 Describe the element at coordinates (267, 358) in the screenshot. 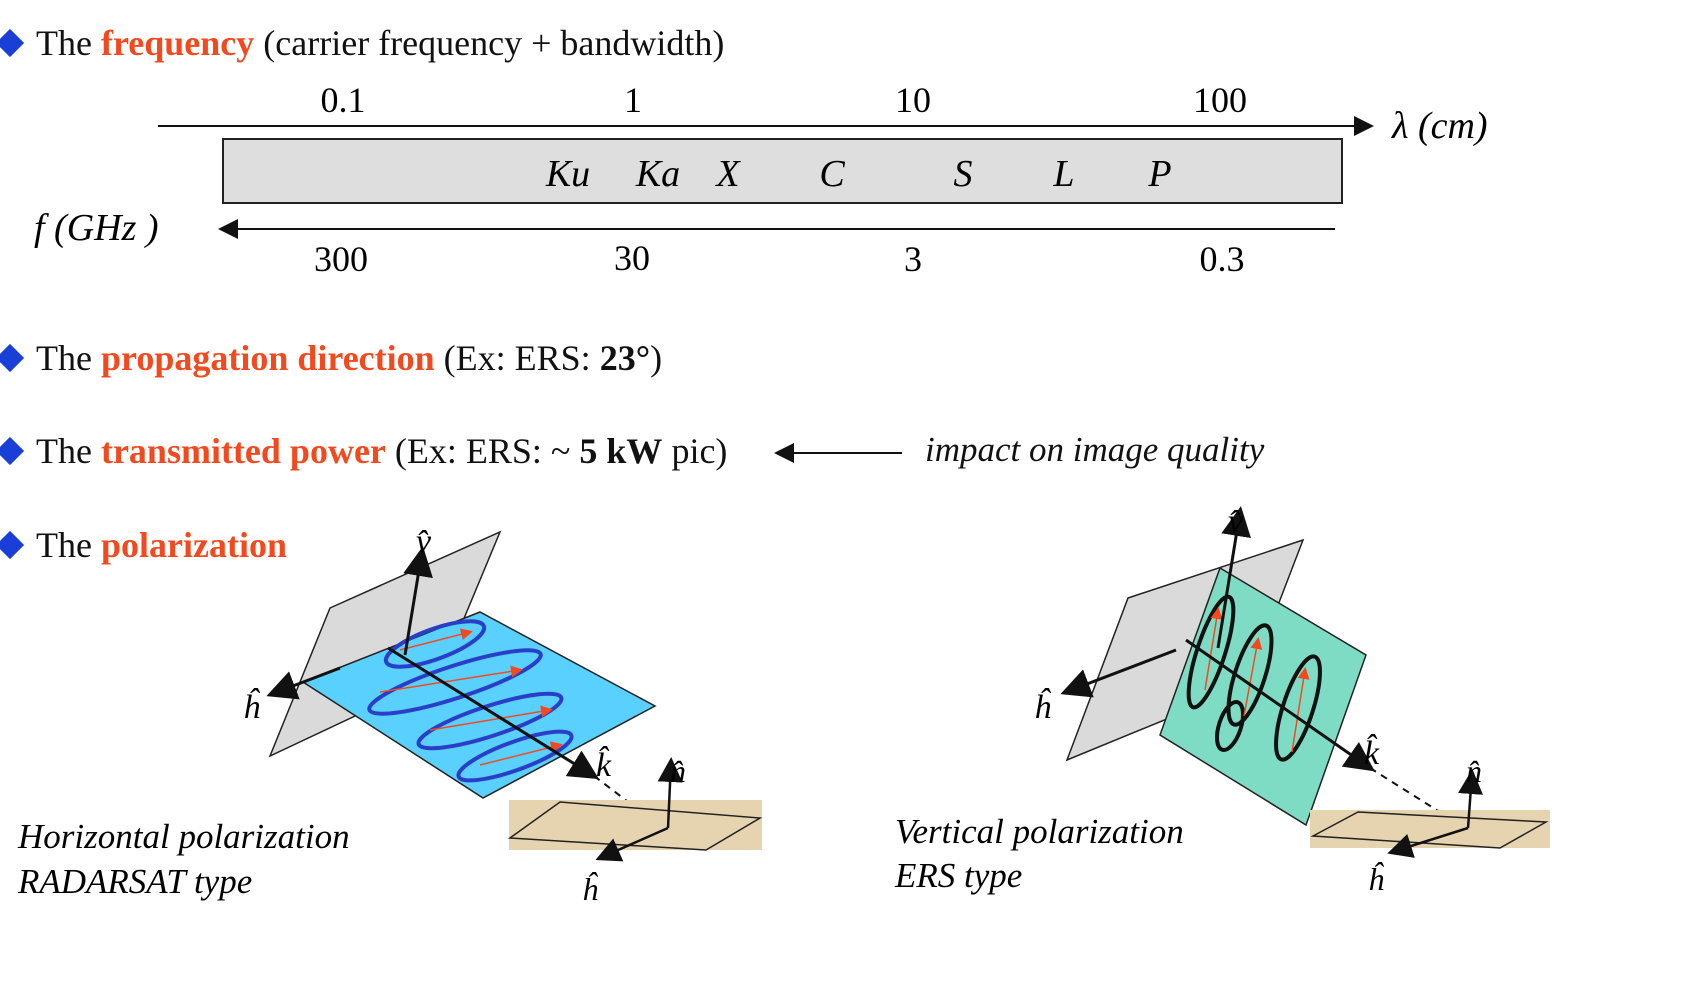

I see `keyword-propagation: propagation direction` at that location.